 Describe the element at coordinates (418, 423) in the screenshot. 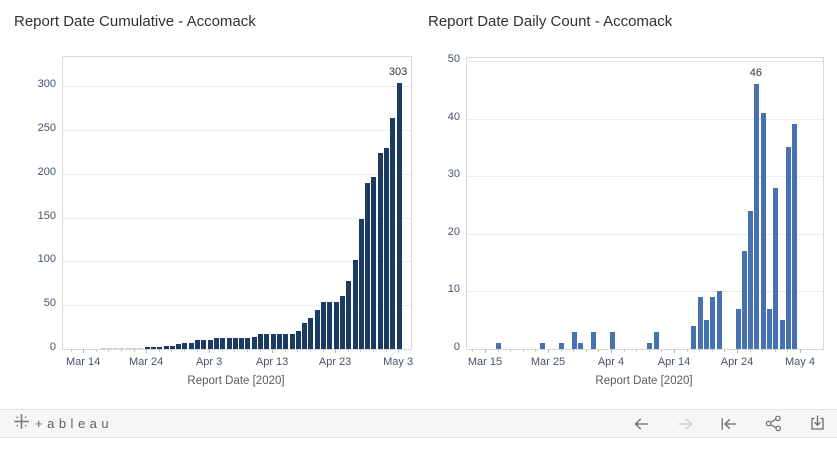

I see `tableau-footer-bar: +ableau` at that location.